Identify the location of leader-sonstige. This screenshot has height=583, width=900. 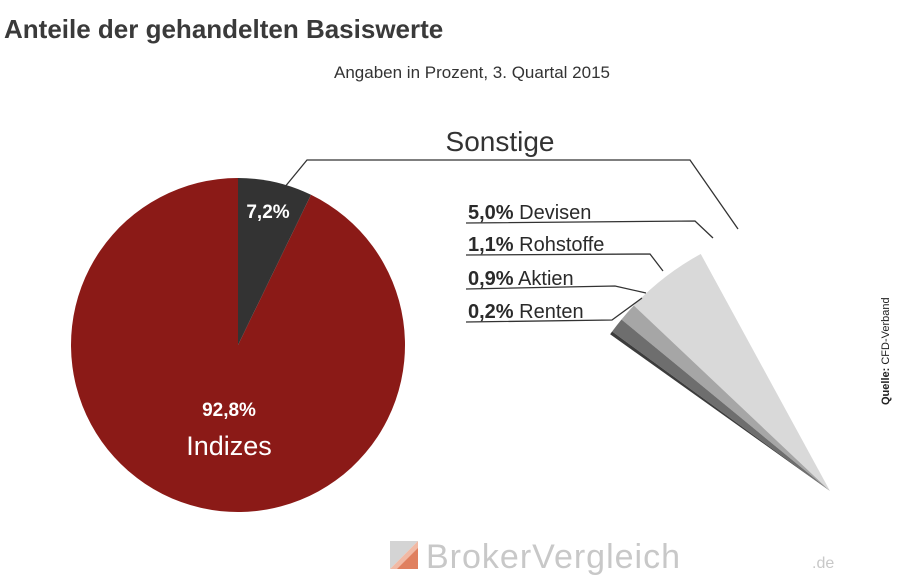
(511, 194).